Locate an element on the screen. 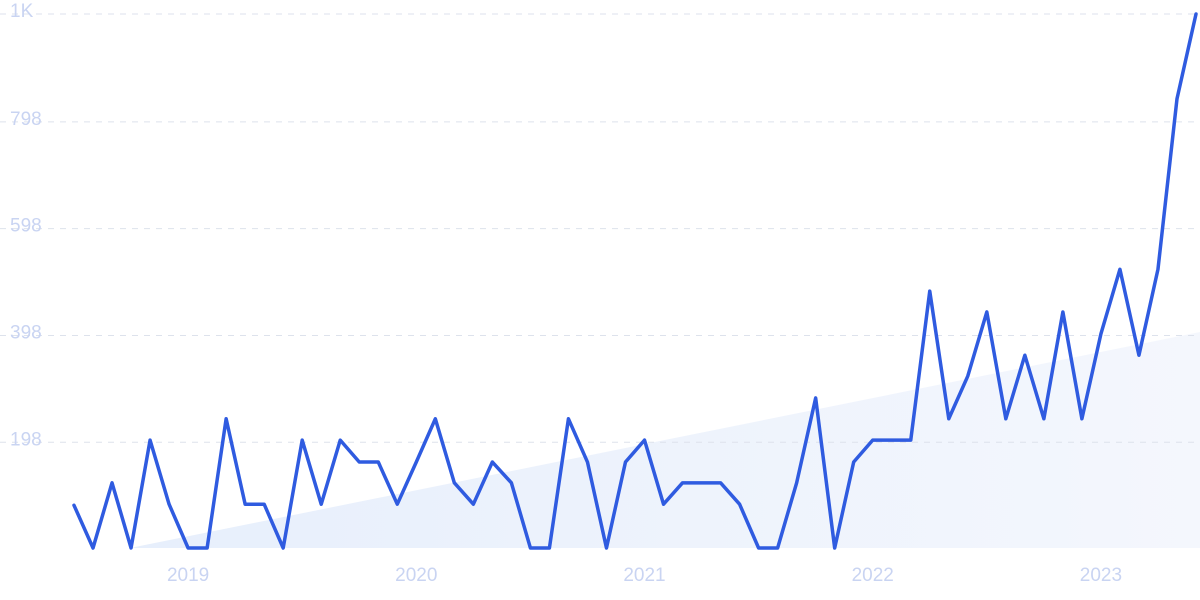 The image size is (1200, 600). x-tick-label: 2023 is located at coordinates (1101, 575).